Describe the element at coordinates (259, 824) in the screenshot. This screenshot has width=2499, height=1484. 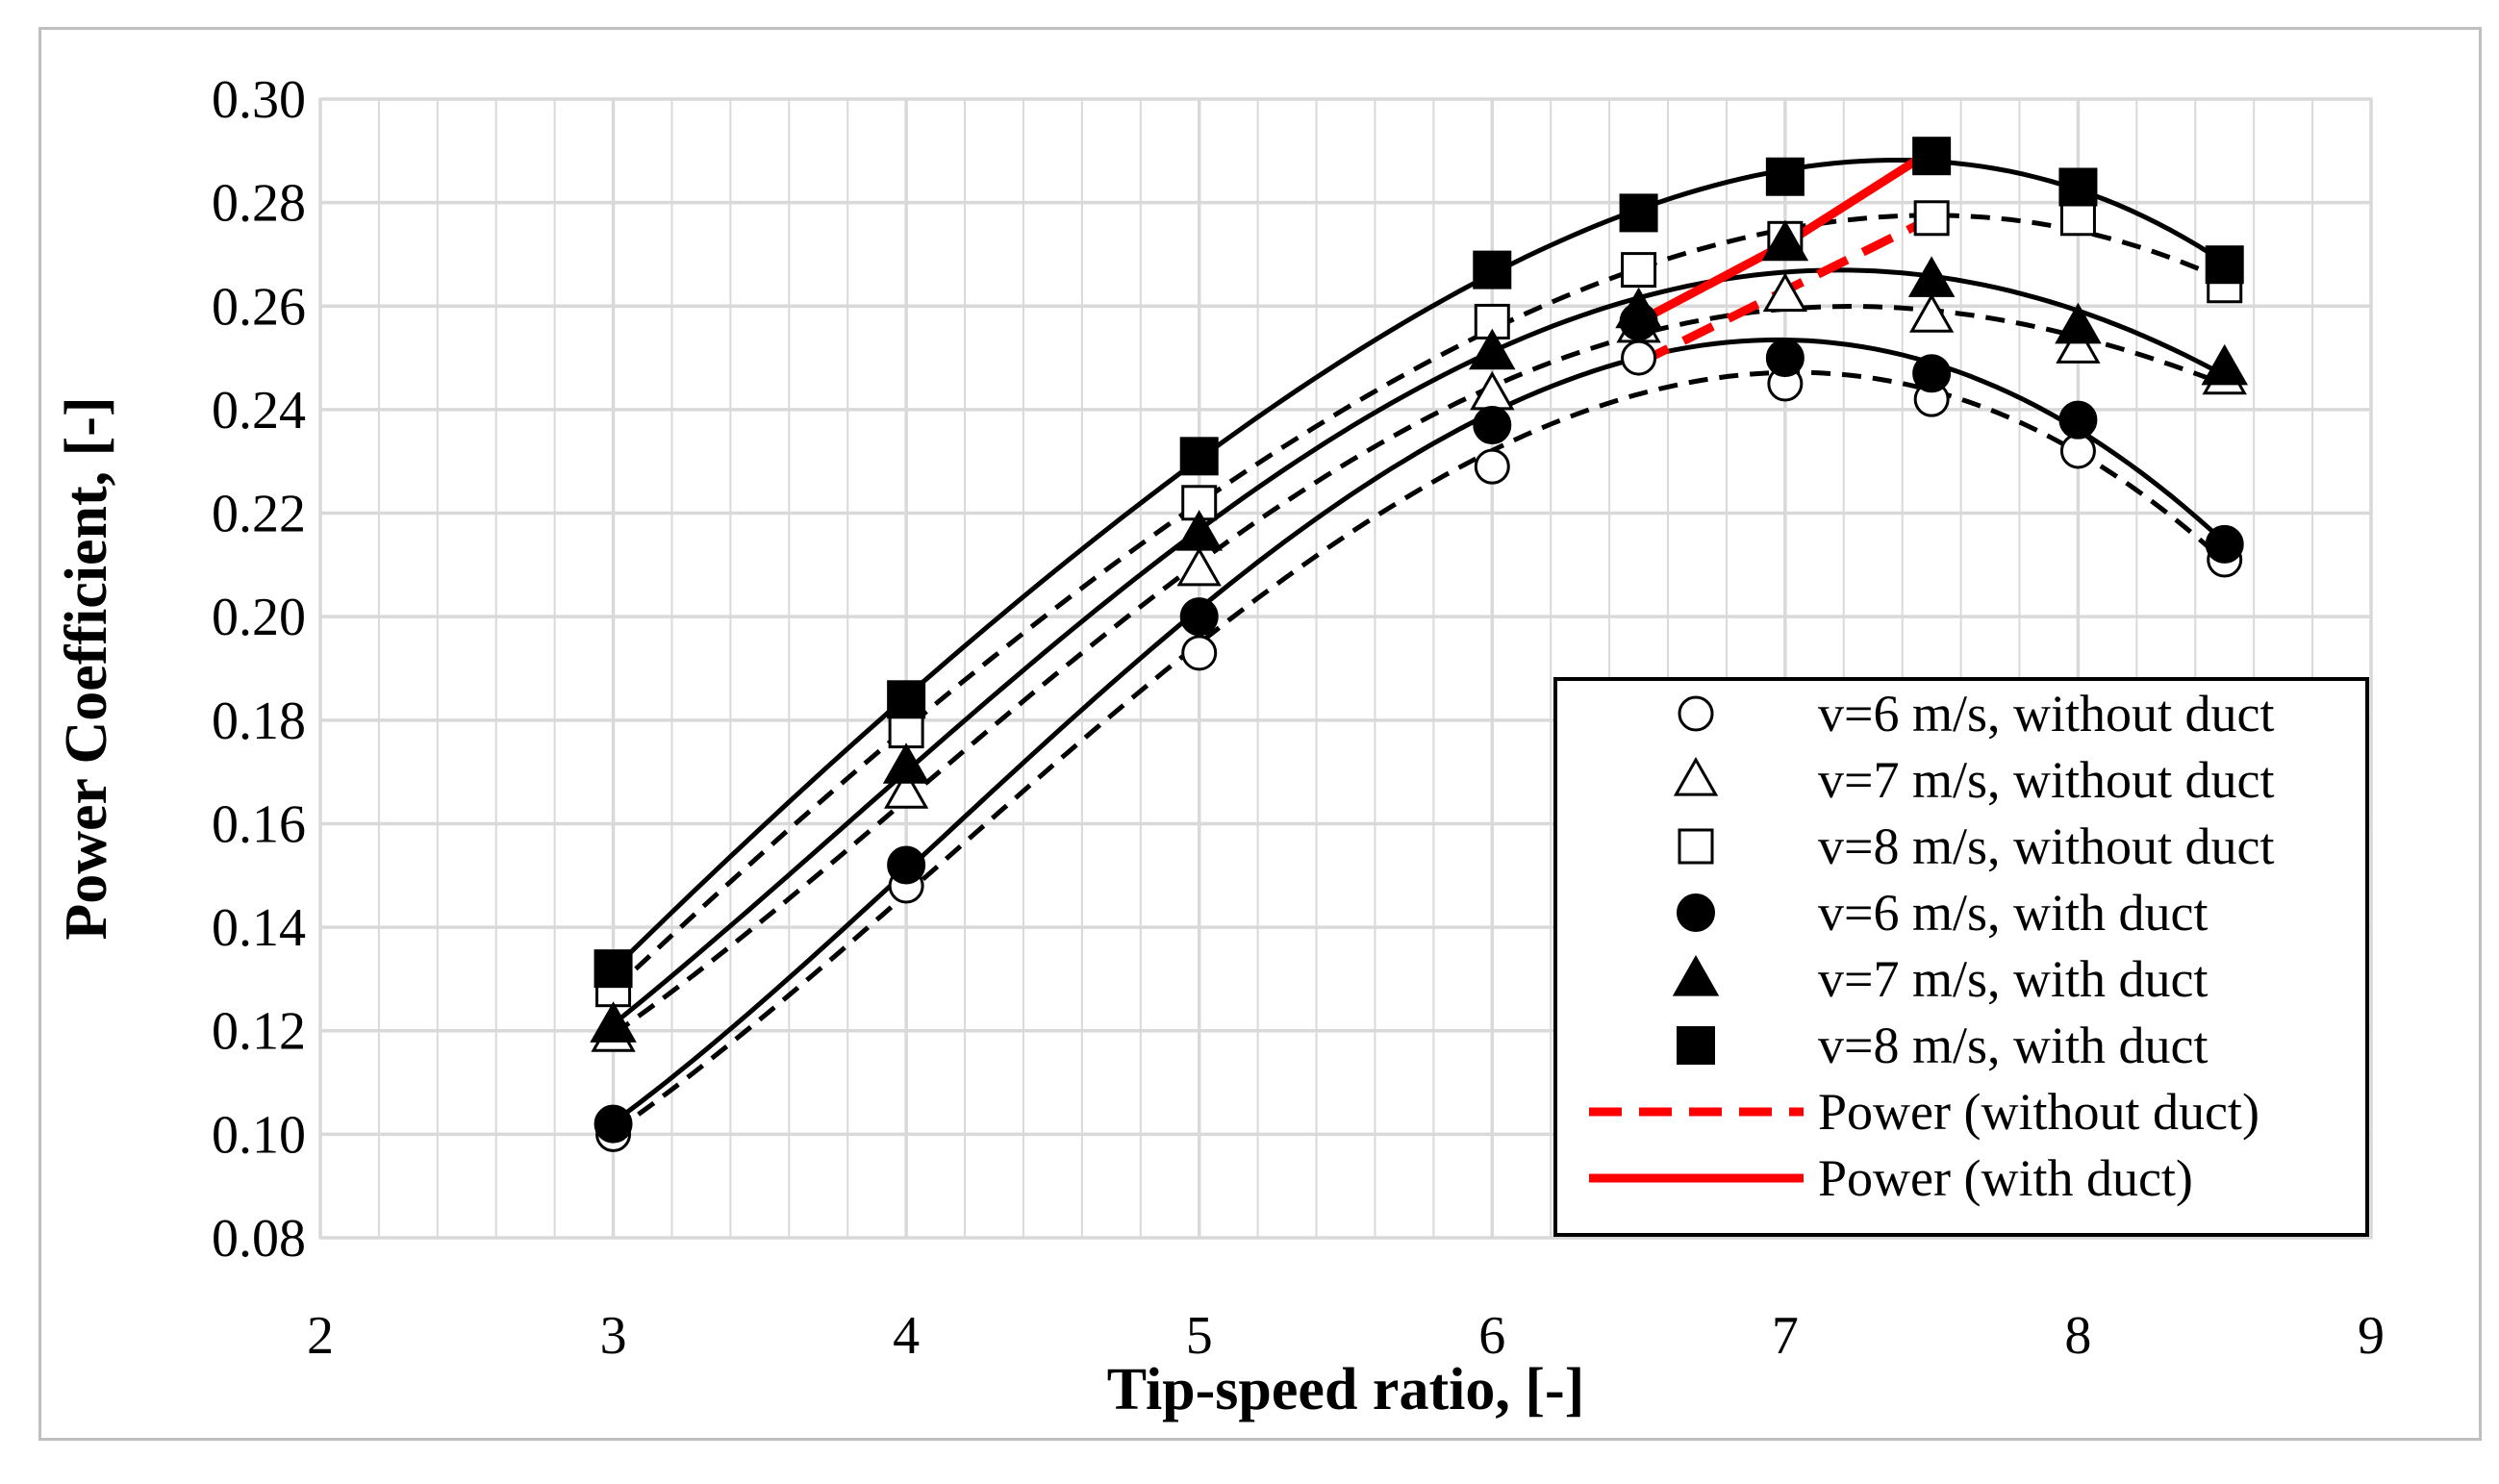
I see `y-tick-label: 0.16` at that location.